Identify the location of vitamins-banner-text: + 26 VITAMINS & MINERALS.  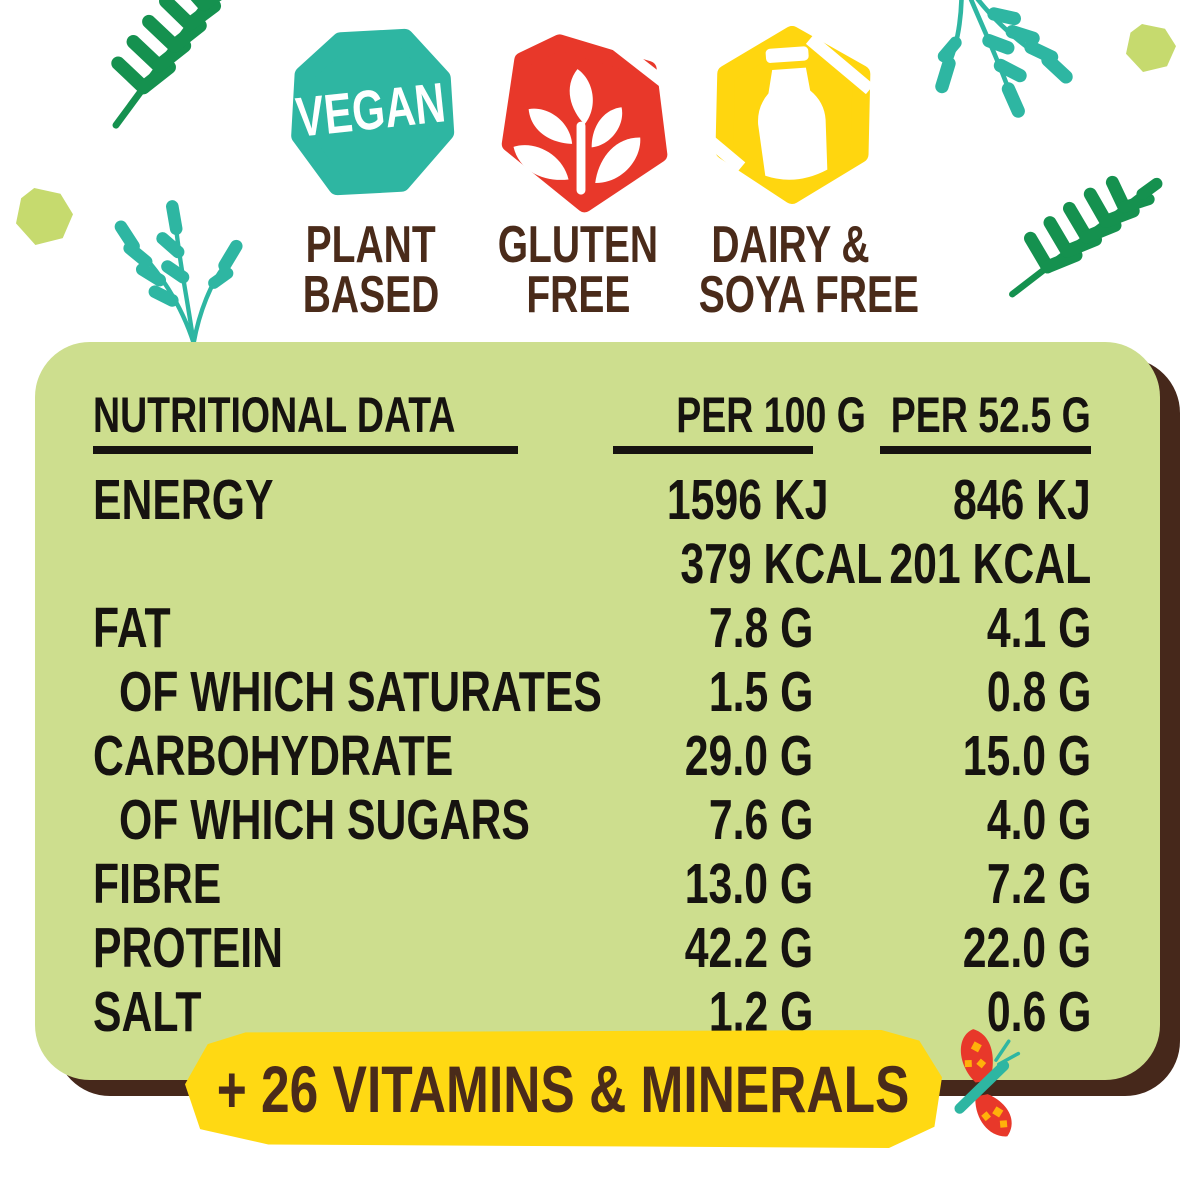
(563, 1089).